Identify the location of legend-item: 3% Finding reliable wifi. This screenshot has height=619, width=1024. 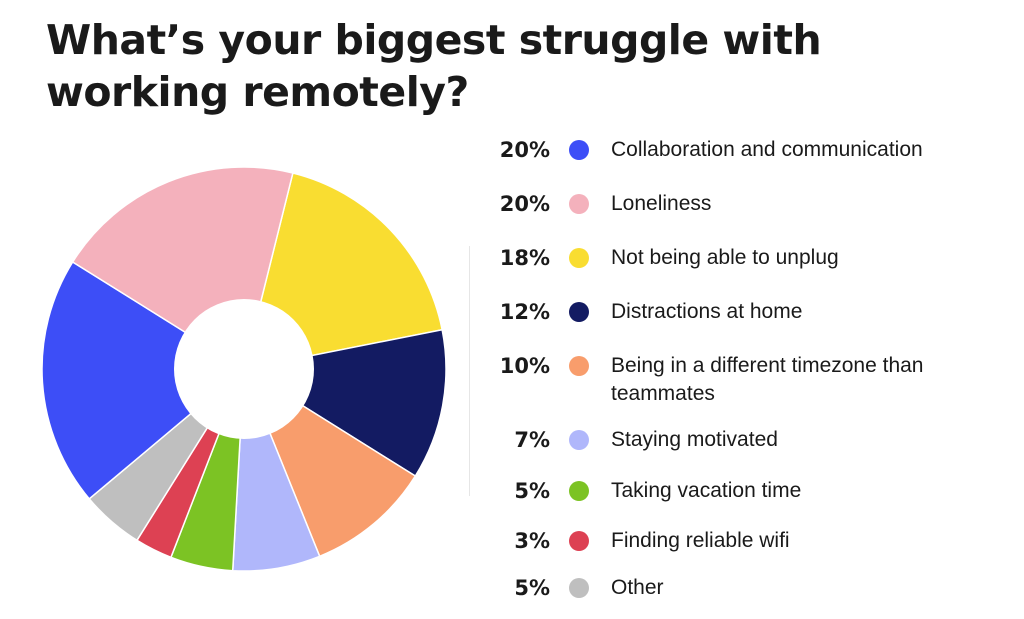
(750, 547).